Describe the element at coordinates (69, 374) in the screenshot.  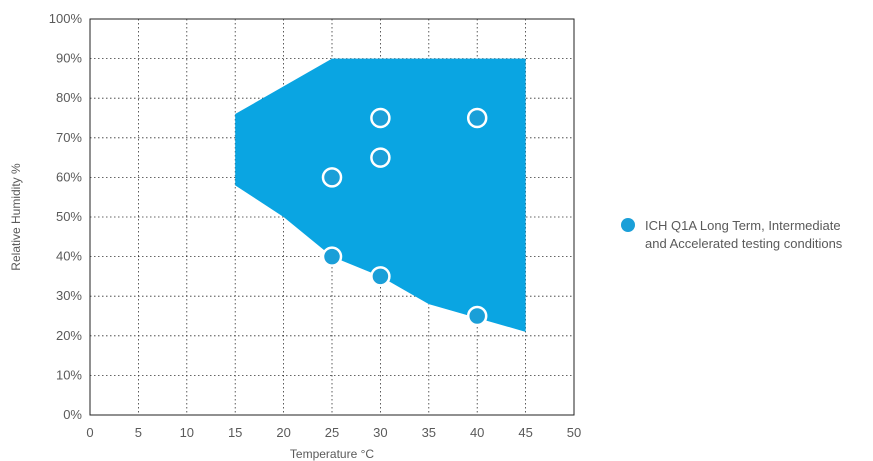
I see `y-tick-label: 10%` at that location.